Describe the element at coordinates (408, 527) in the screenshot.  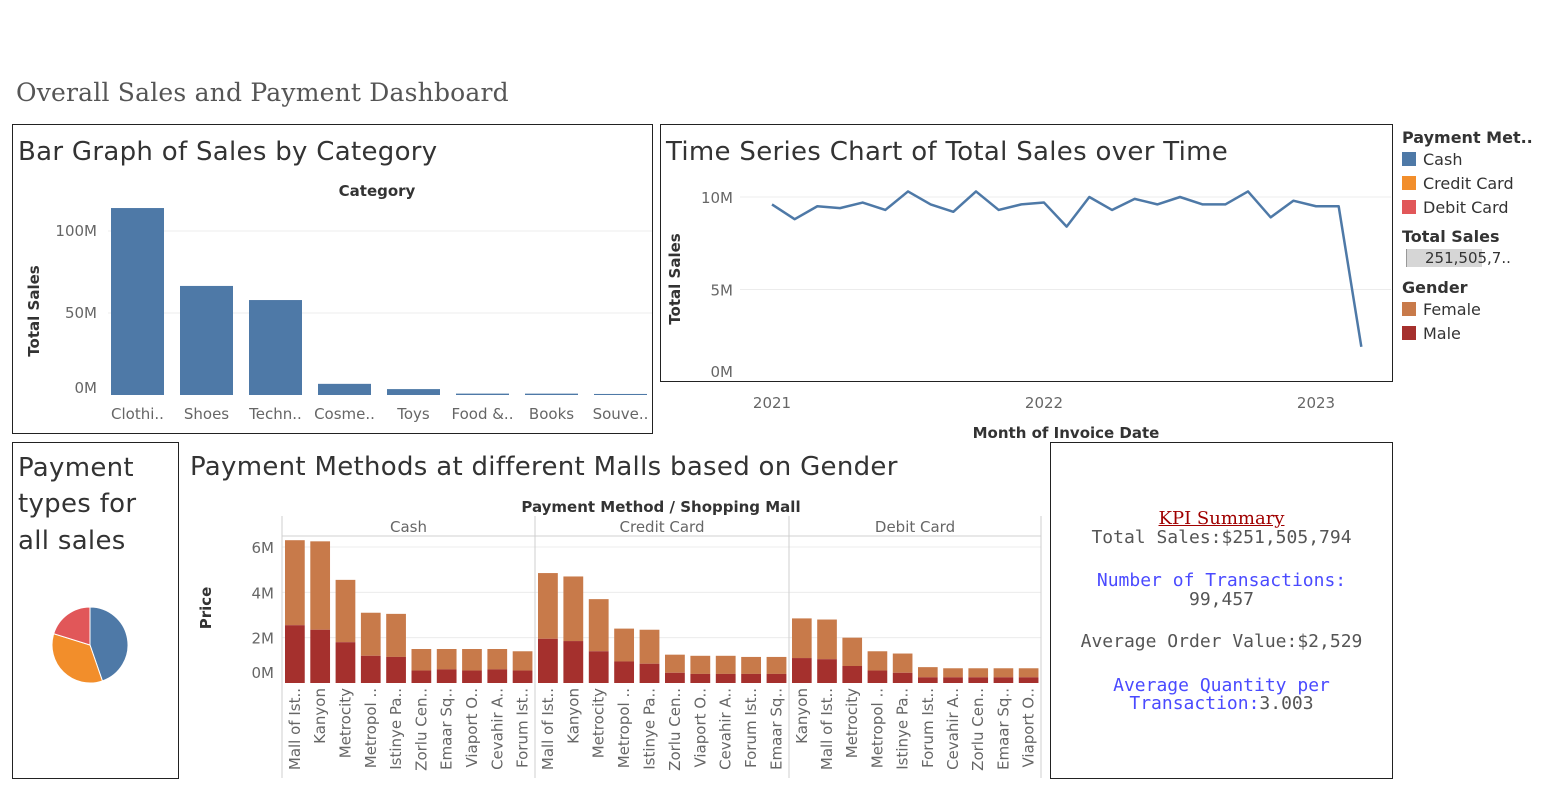
I see `stacked-pane-header: Cash` at that location.